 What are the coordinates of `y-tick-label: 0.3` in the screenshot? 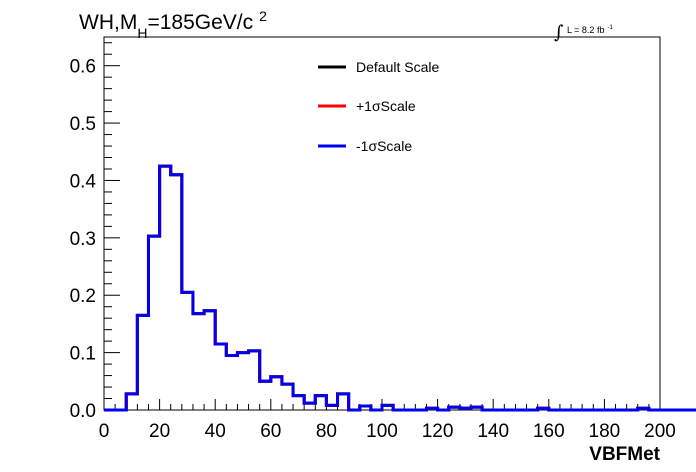 It's located at (83, 239).